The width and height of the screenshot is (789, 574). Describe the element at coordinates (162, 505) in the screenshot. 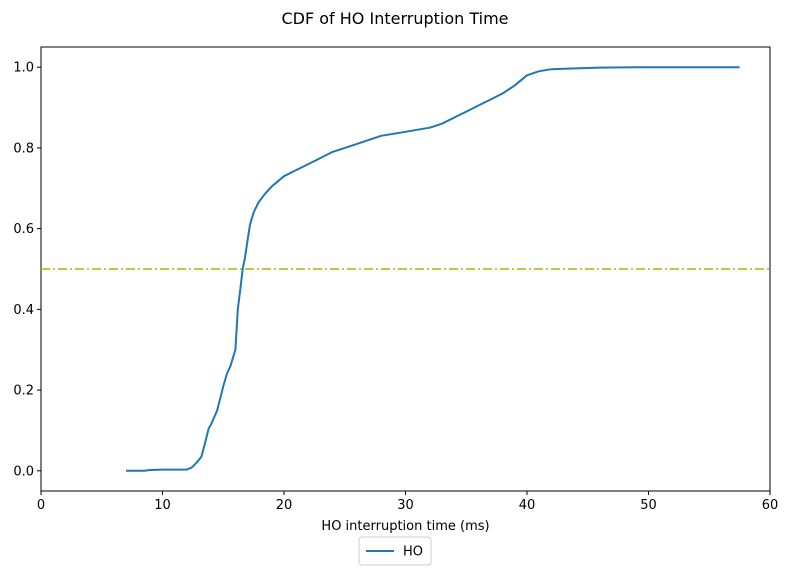

I see `x-tick-label: 10` at that location.